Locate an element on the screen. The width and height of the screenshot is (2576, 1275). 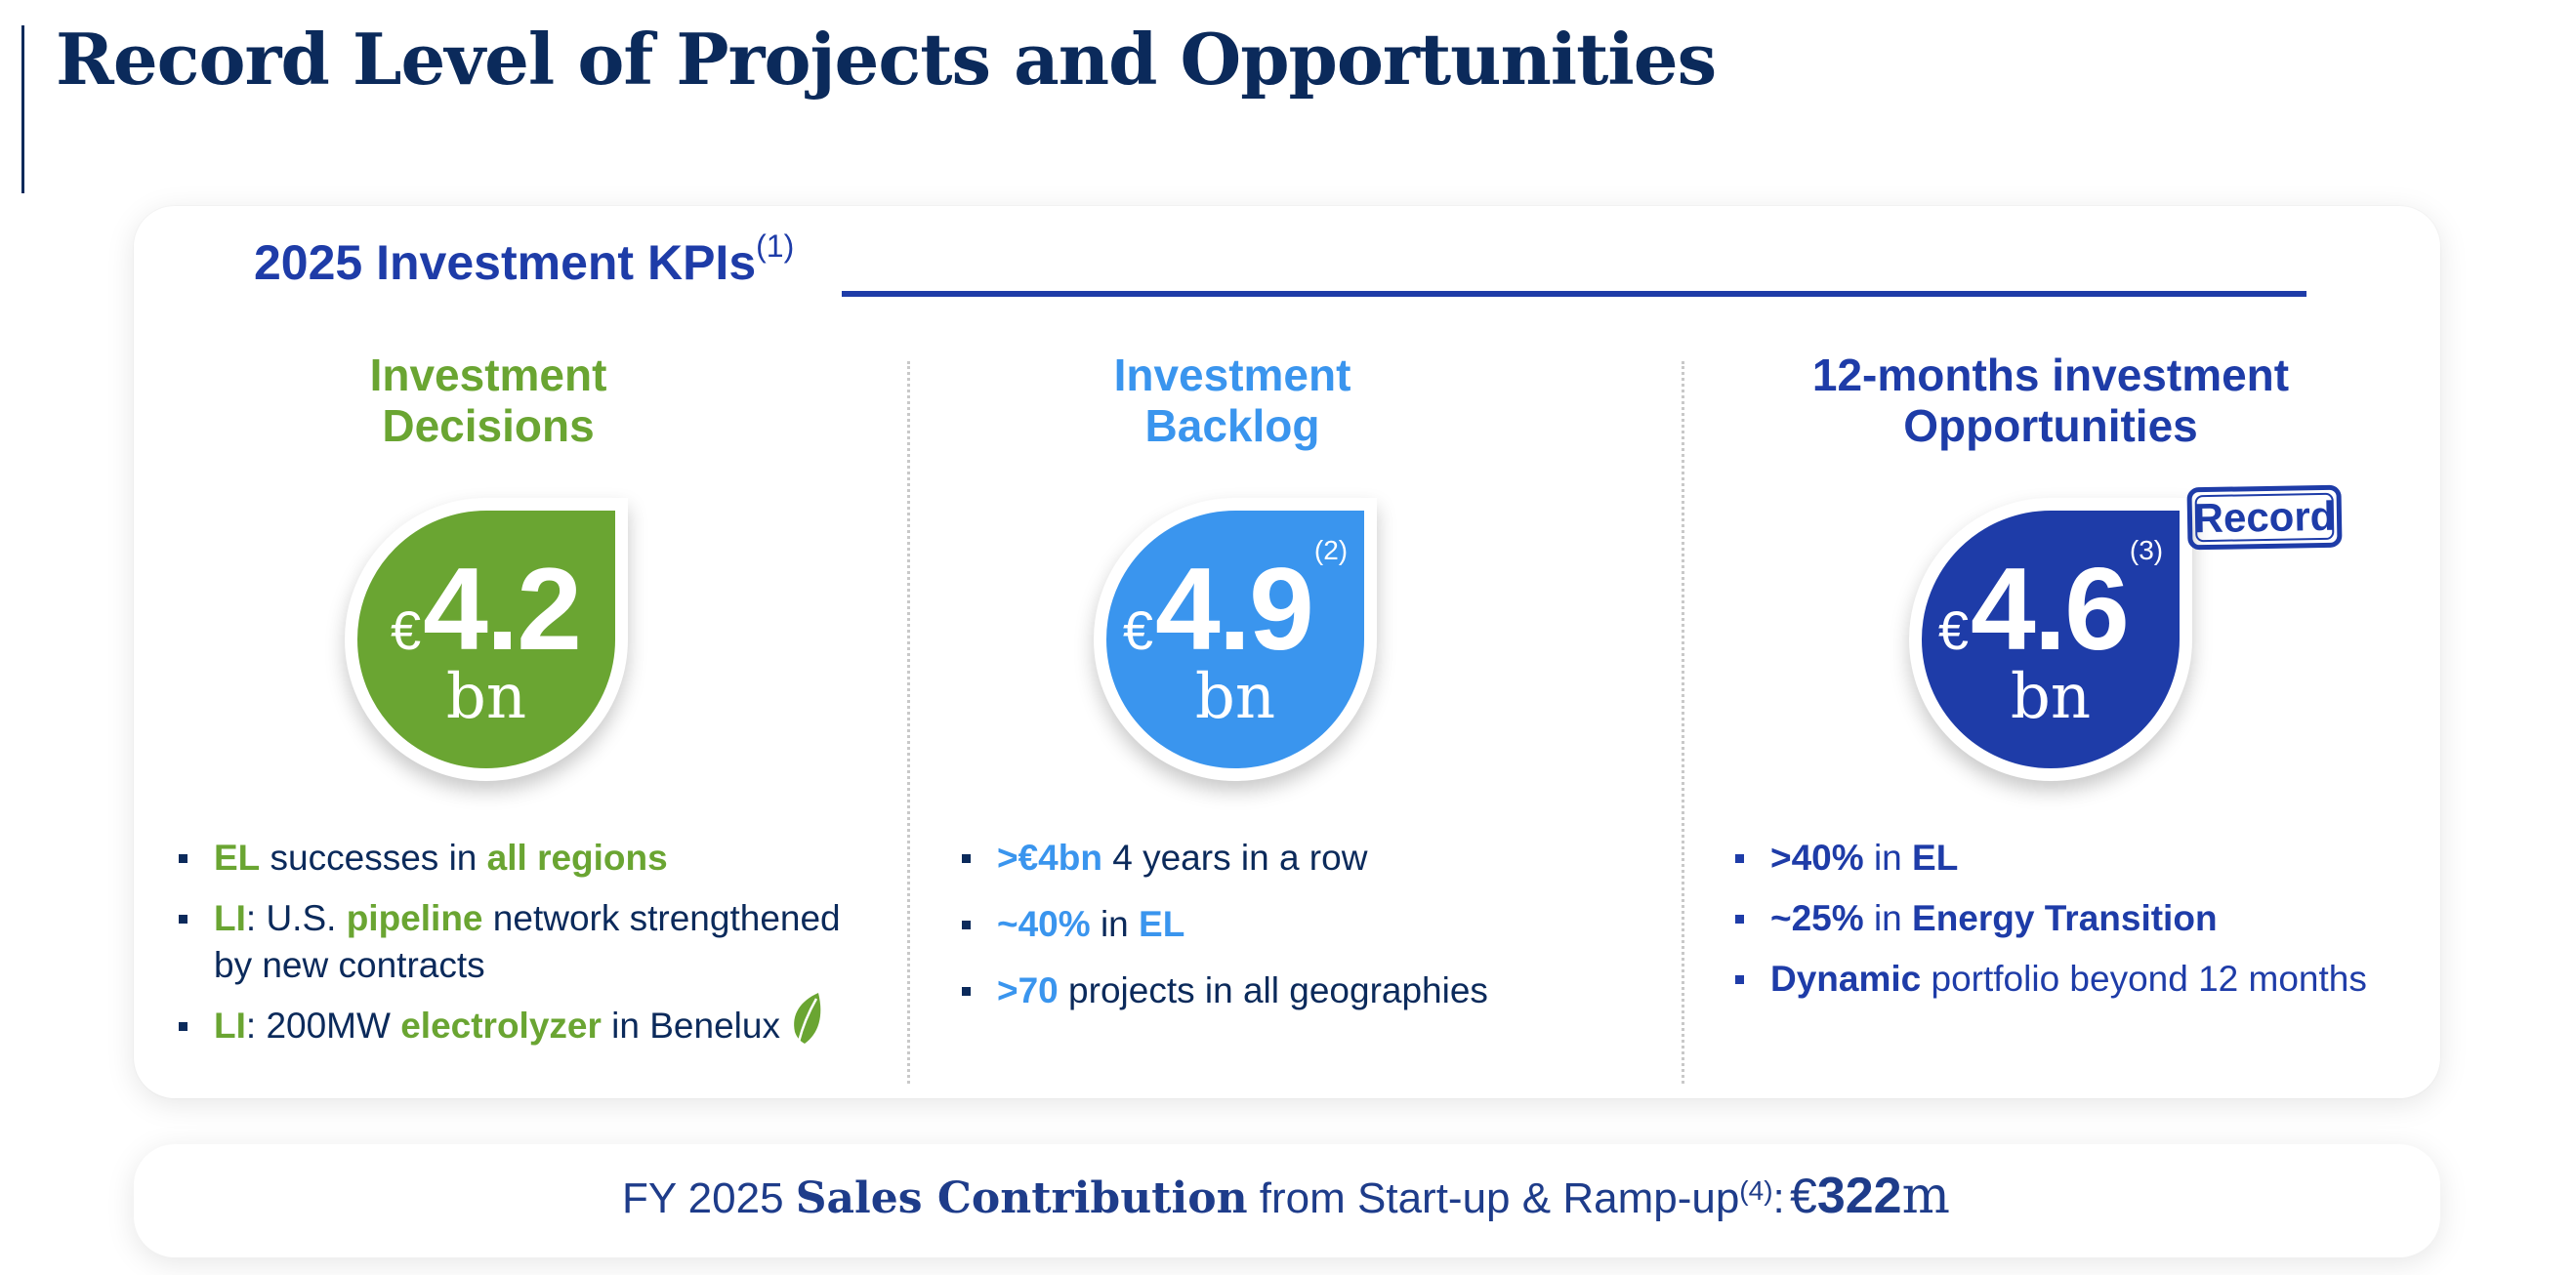
leaf-icon is located at coordinates (807, 1018).